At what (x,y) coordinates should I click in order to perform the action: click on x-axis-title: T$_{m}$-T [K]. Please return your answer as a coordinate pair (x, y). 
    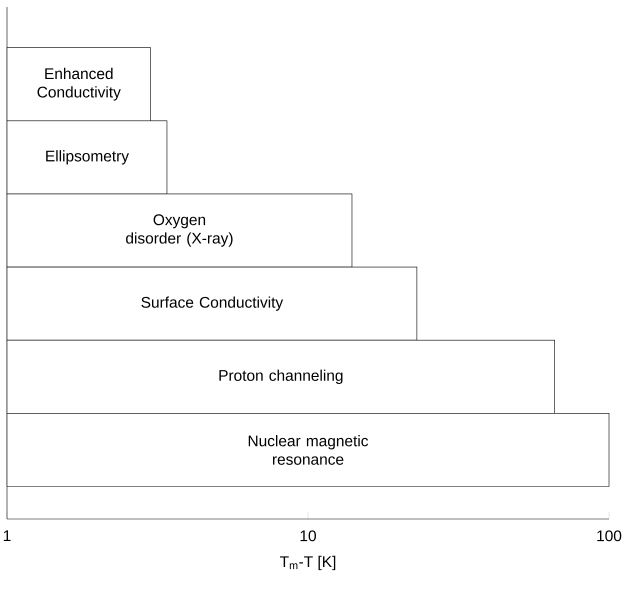
    Looking at the image, I should click on (308, 563).